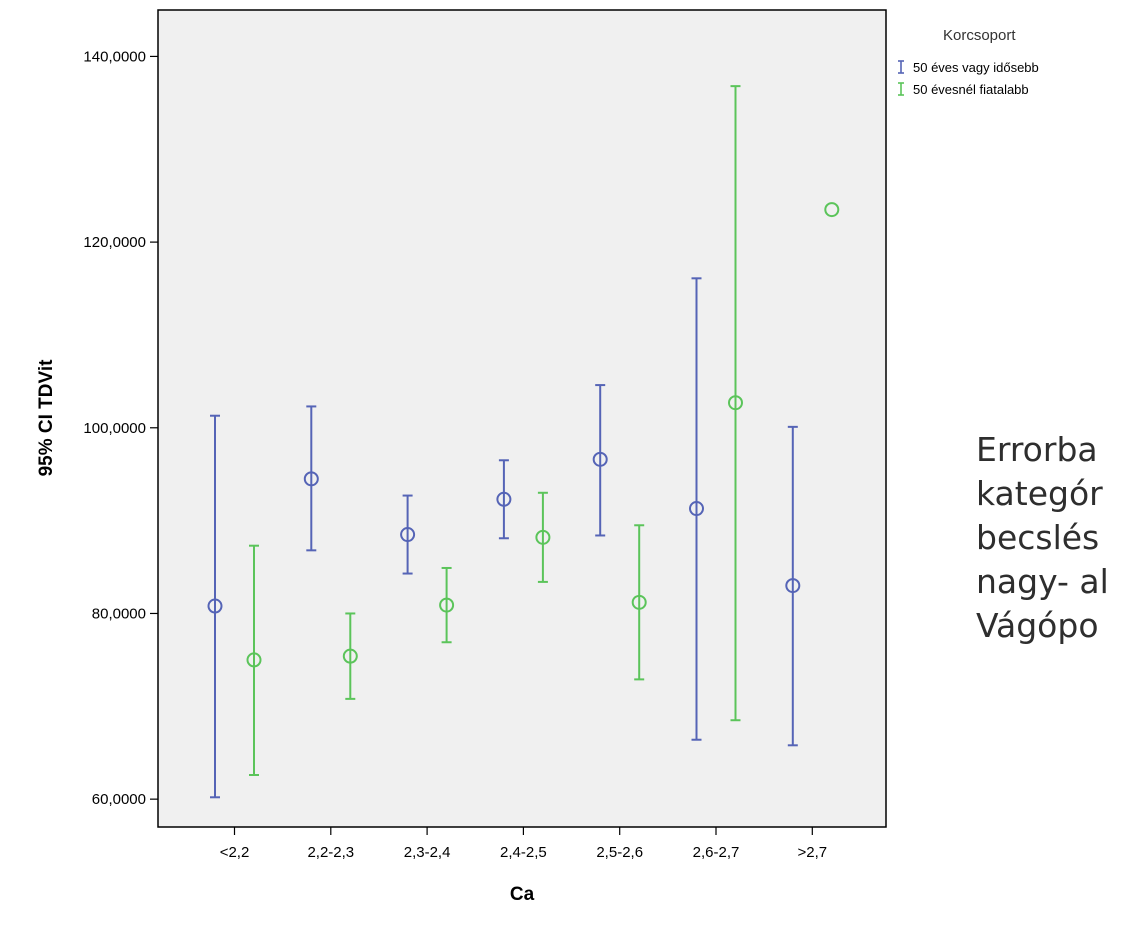 Image resolution: width=1128 pixels, height=935 pixels. I want to click on side-text-line: Errorba, so click(1037, 449).